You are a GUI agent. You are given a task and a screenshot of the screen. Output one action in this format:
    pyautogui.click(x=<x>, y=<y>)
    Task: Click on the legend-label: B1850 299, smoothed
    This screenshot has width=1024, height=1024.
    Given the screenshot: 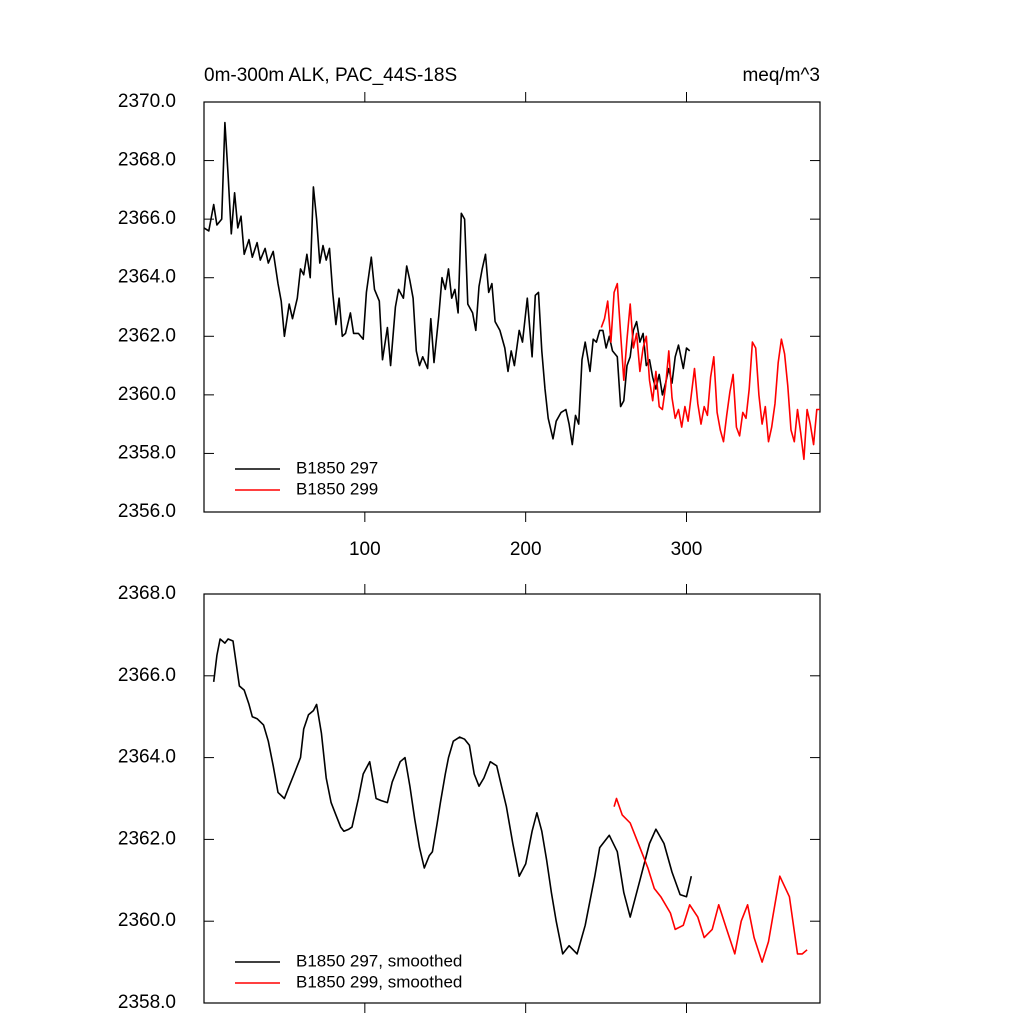 What is the action you would take?
    pyautogui.click(x=379, y=981)
    